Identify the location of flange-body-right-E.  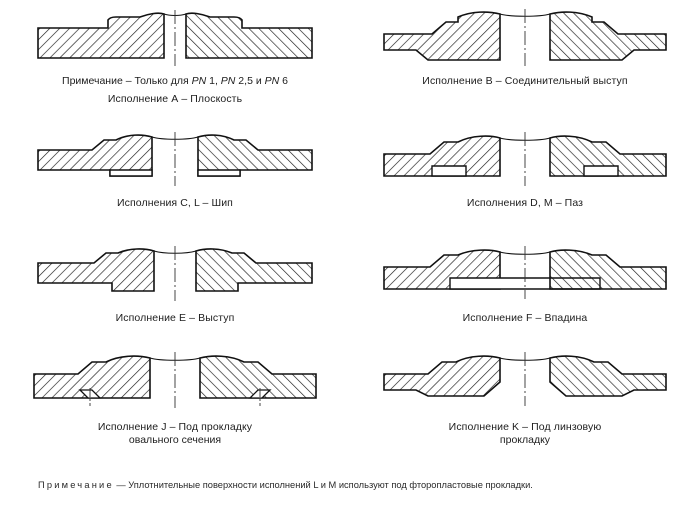
(254, 270).